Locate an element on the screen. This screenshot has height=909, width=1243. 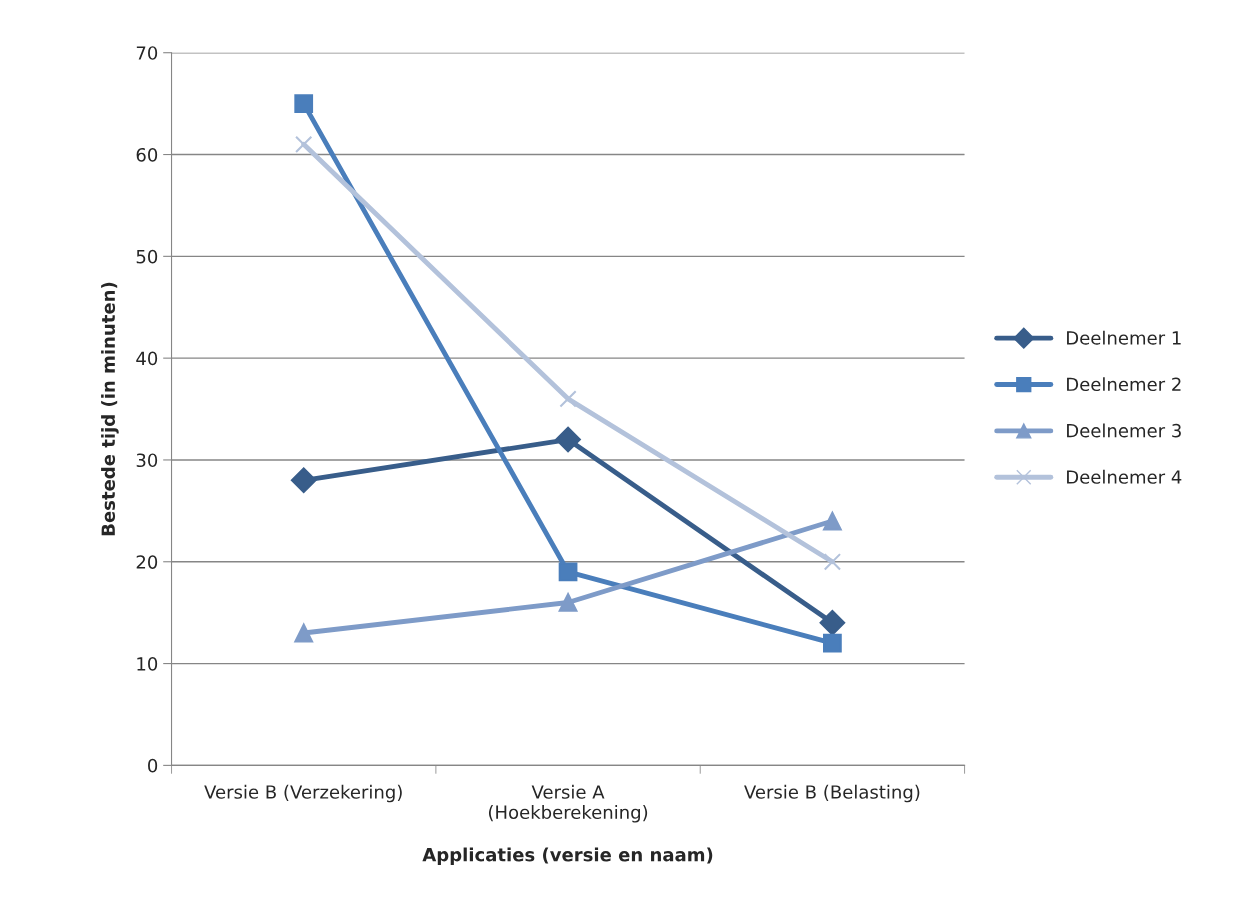
y-tick-label: 50 is located at coordinates (147, 256).